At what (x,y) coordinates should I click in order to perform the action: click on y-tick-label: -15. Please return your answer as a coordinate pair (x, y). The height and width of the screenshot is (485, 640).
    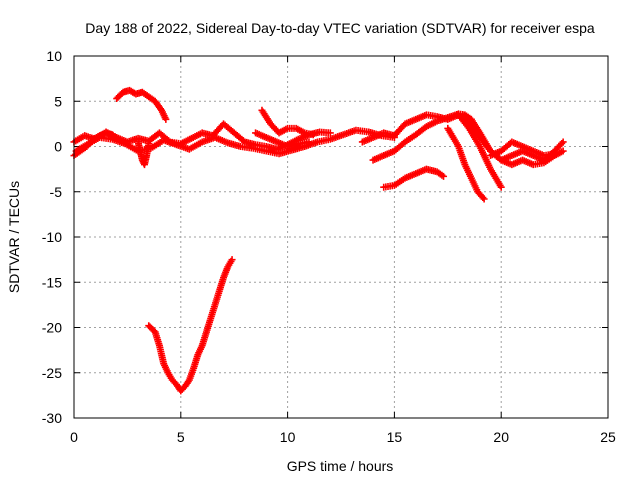
    Looking at the image, I should click on (52, 282).